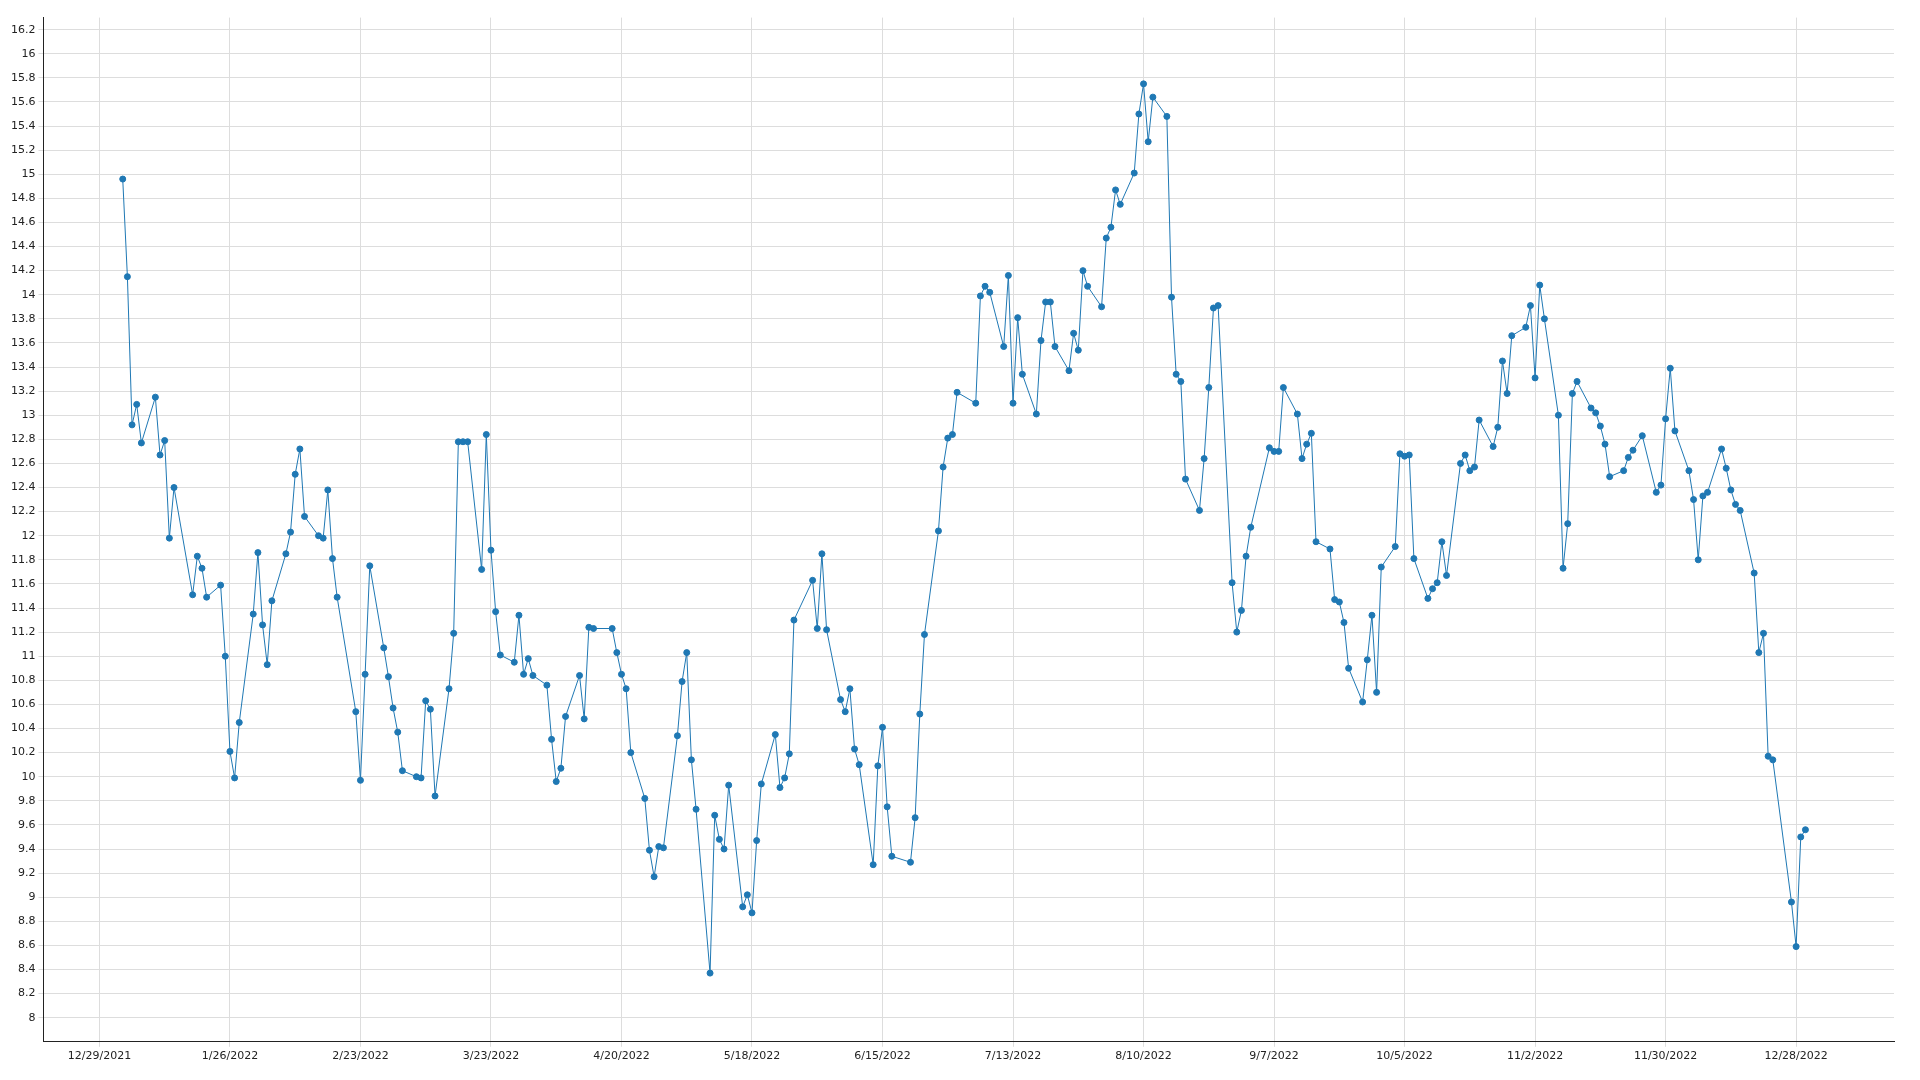 This screenshot has height=1080, width=1920. Describe the element at coordinates (28, 294) in the screenshot. I see `y-tick-label: 14` at that location.